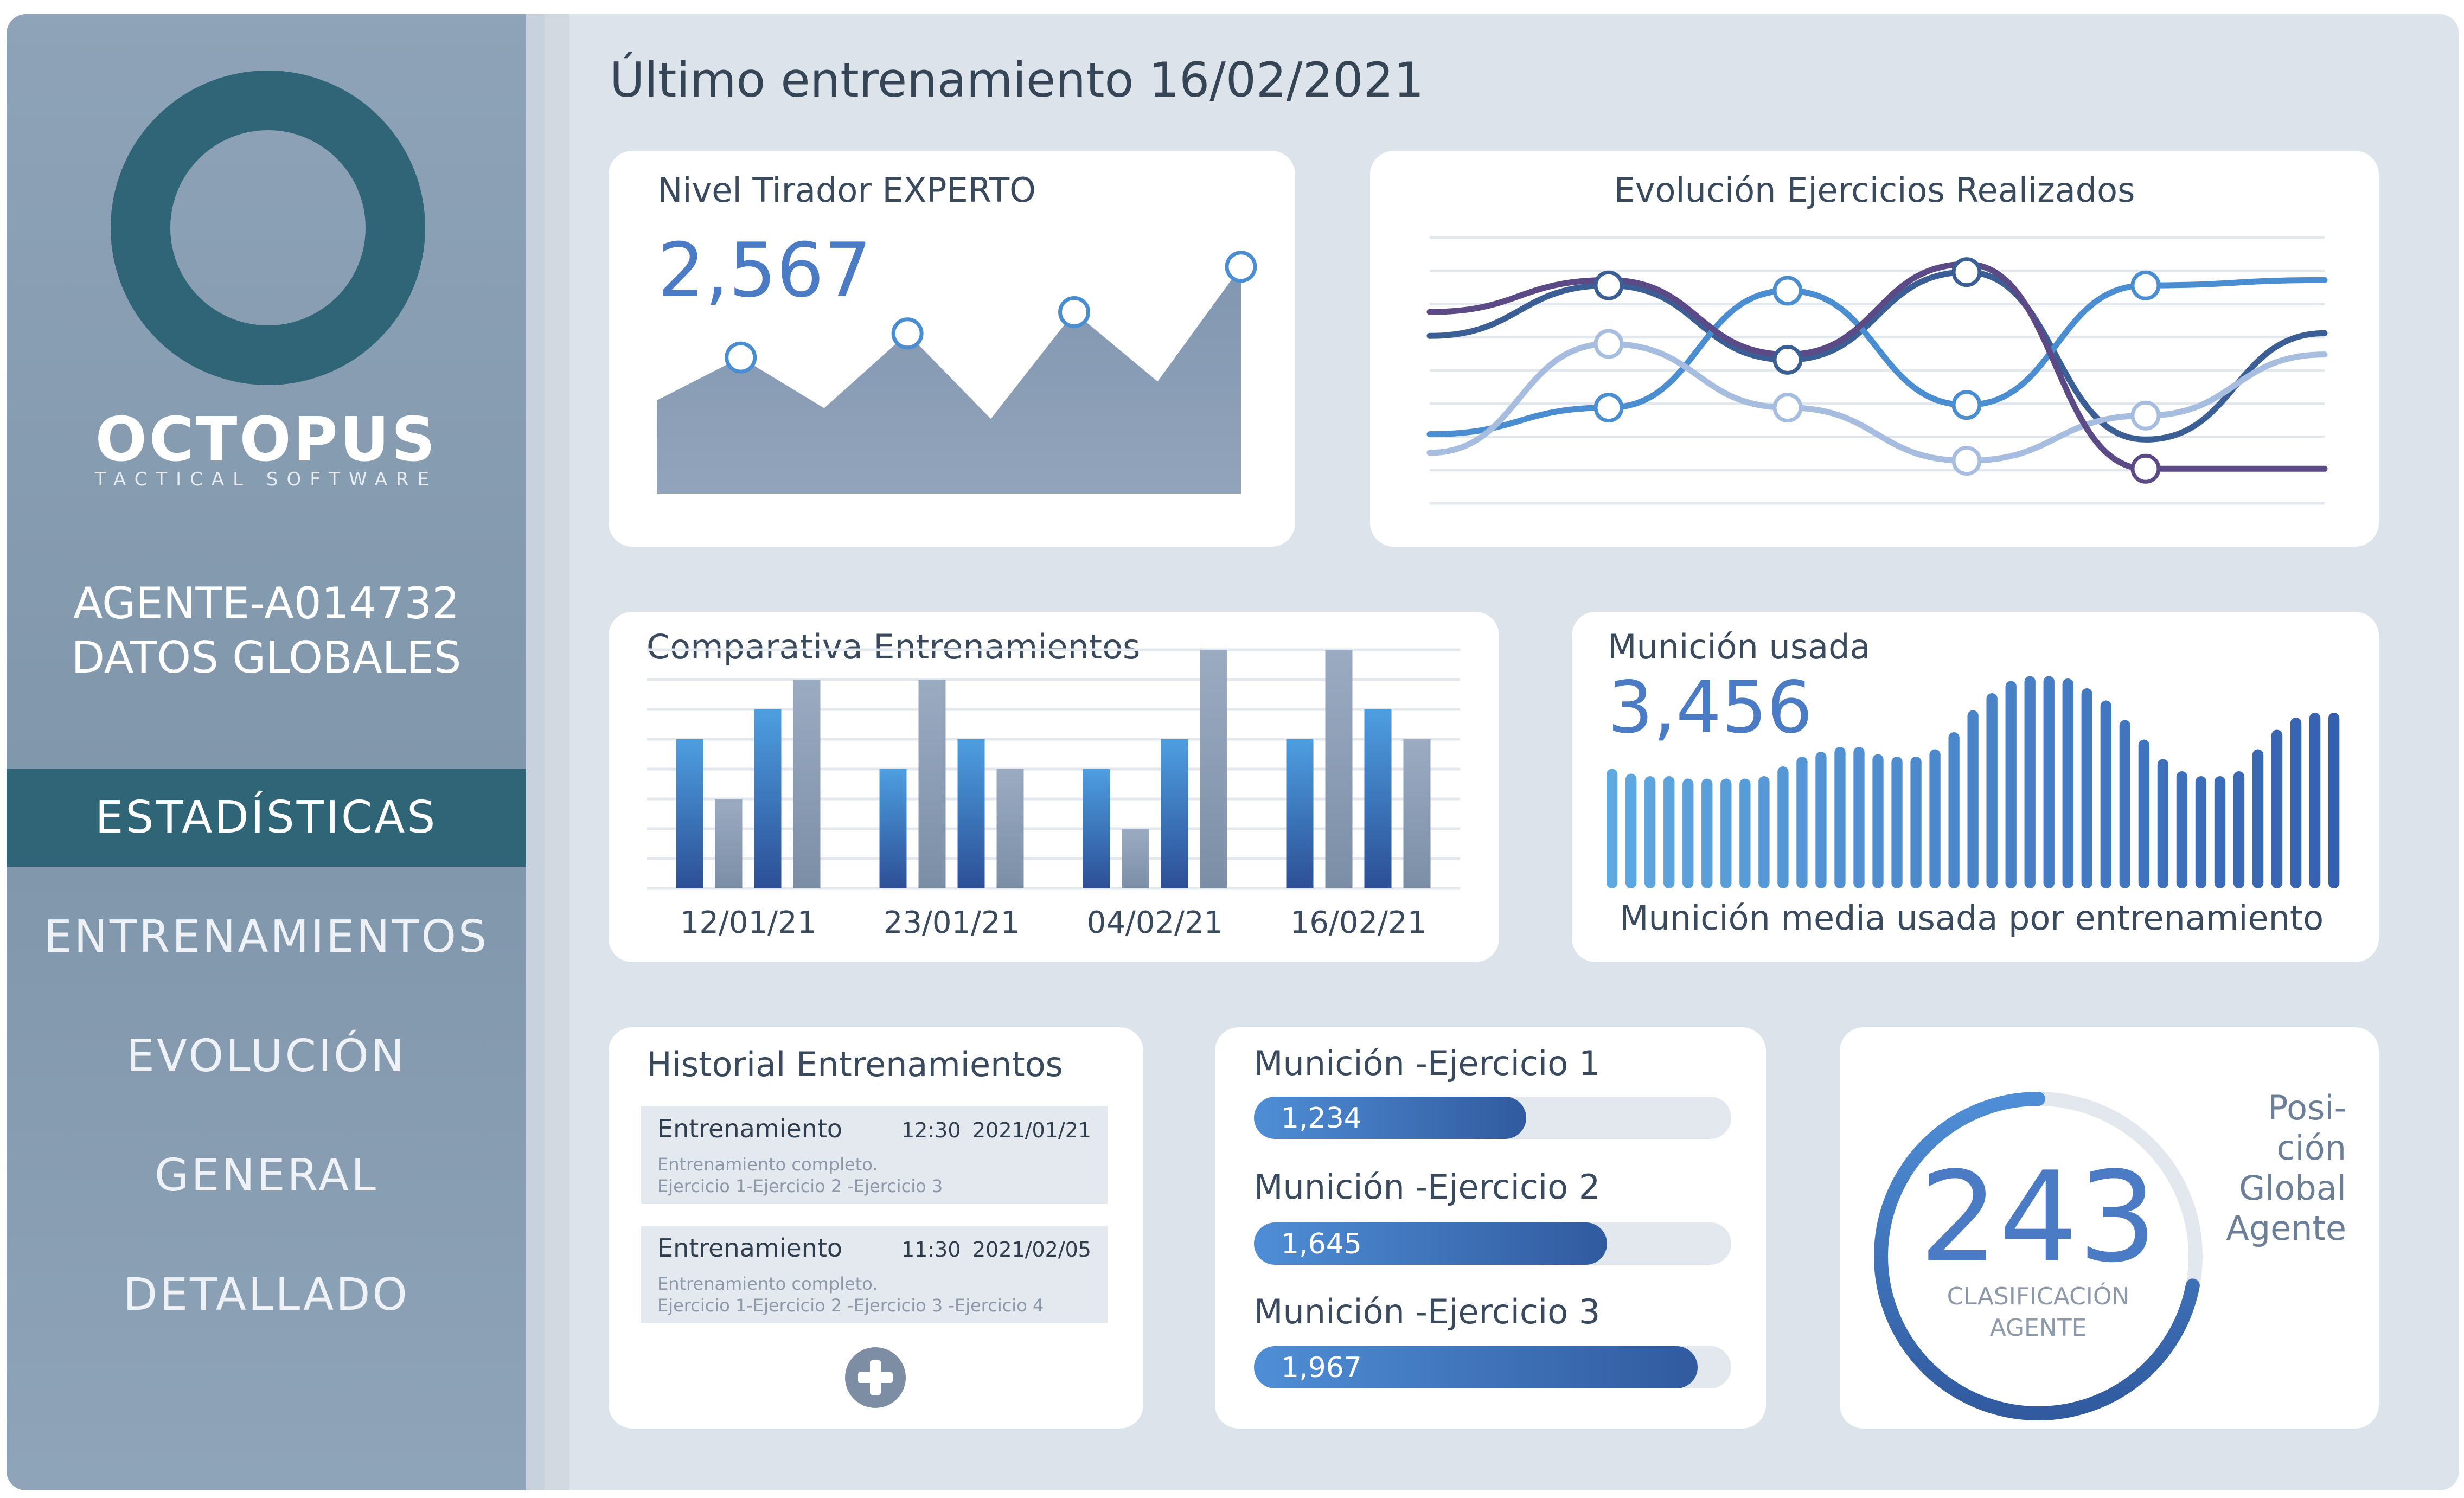 Image resolution: width=2464 pixels, height=1498 pixels. Describe the element at coordinates (1017, 80) in the screenshot. I see `page-title: Último entrenamiento 16/02/2021` at that location.